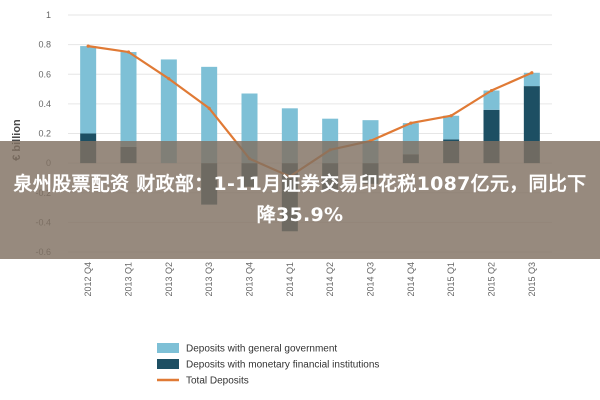 This screenshot has width=600, height=400. Describe the element at coordinates (492, 279) in the screenshot. I see `x-tick-label: 2015 Q2` at that location.